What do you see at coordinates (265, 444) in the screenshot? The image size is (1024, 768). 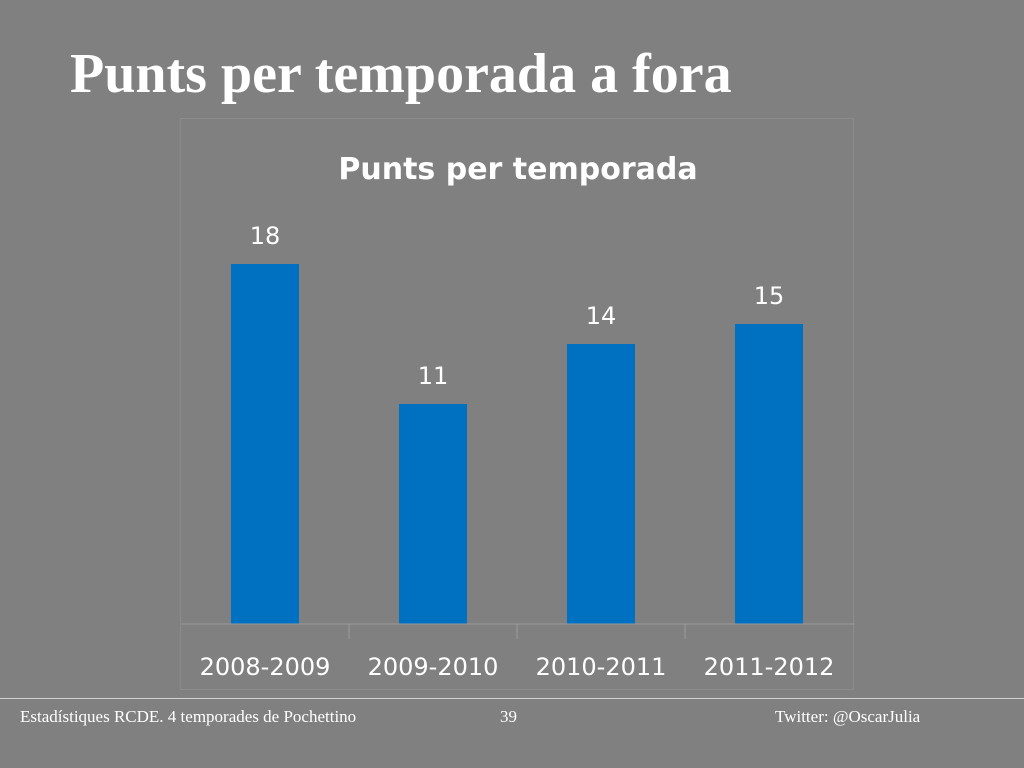 I see `bar-2008-2009` at bounding box center [265, 444].